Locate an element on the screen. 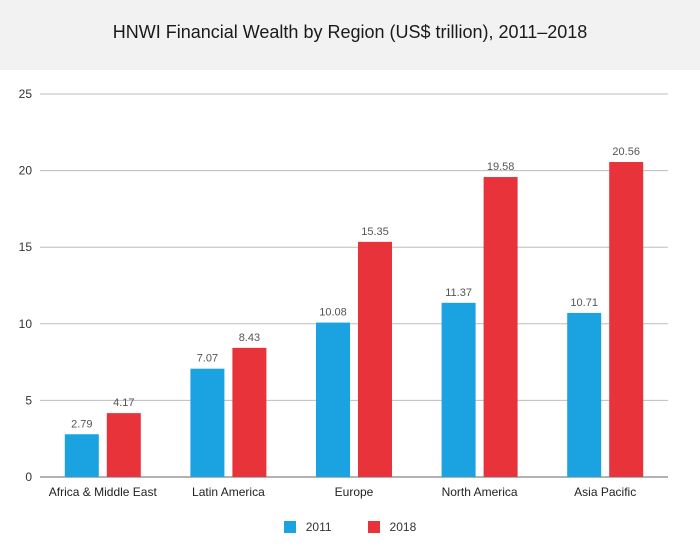 Image resolution: width=700 pixels, height=546 pixels. data-label: 11.37 is located at coordinates (458, 293).